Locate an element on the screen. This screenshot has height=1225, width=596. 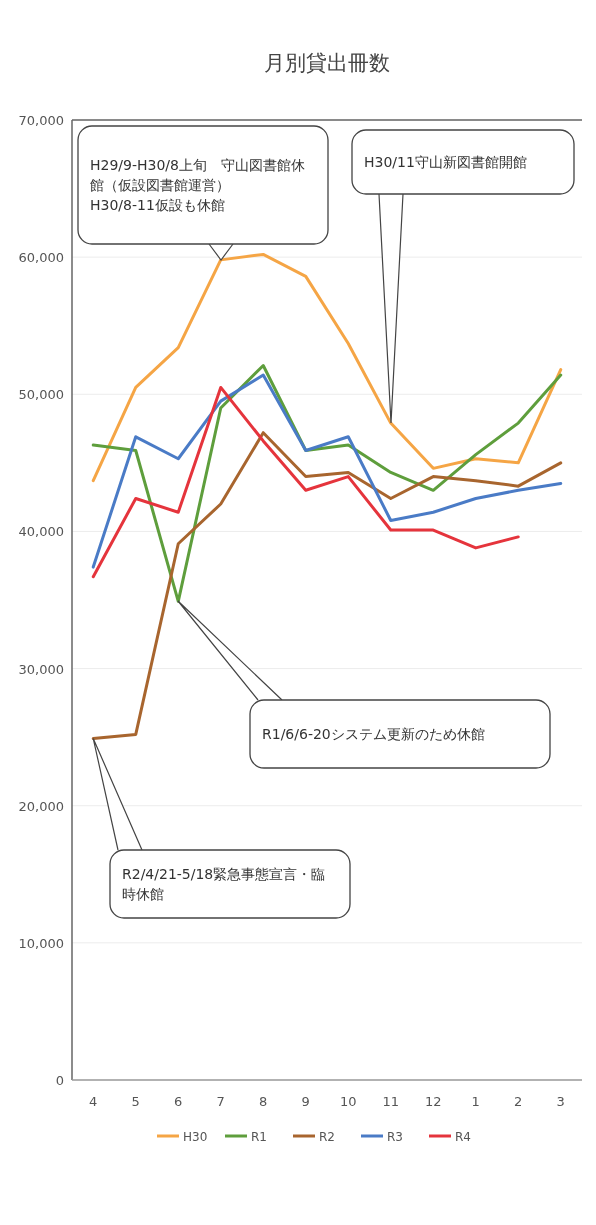
y-tick-label: 70,000 is located at coordinates (41, 120).